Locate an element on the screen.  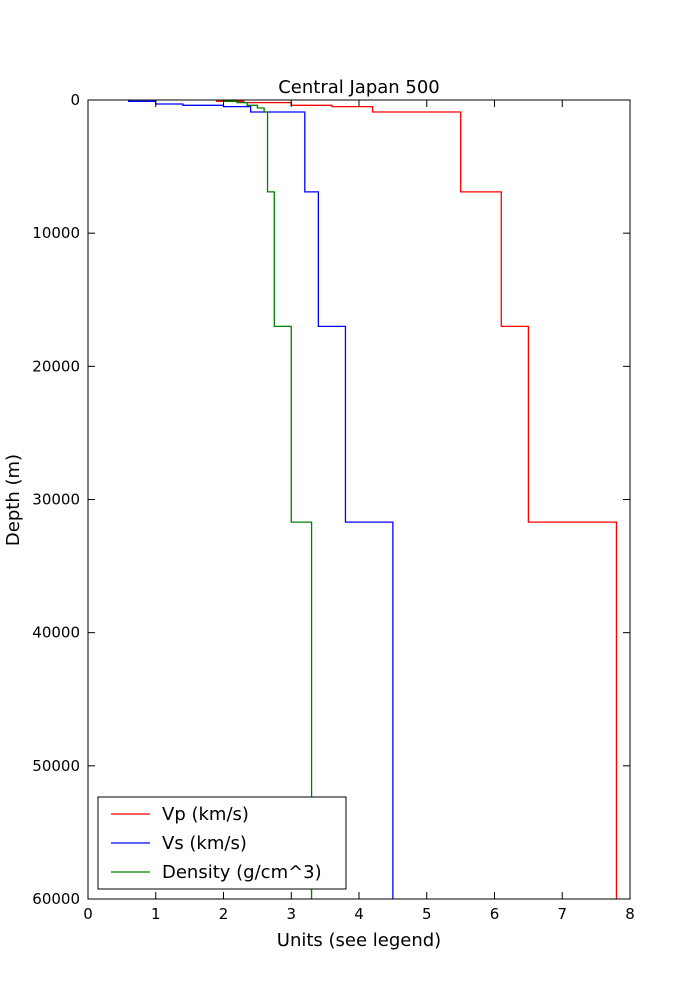
y-tick-label: 20000 is located at coordinates (56, 366).